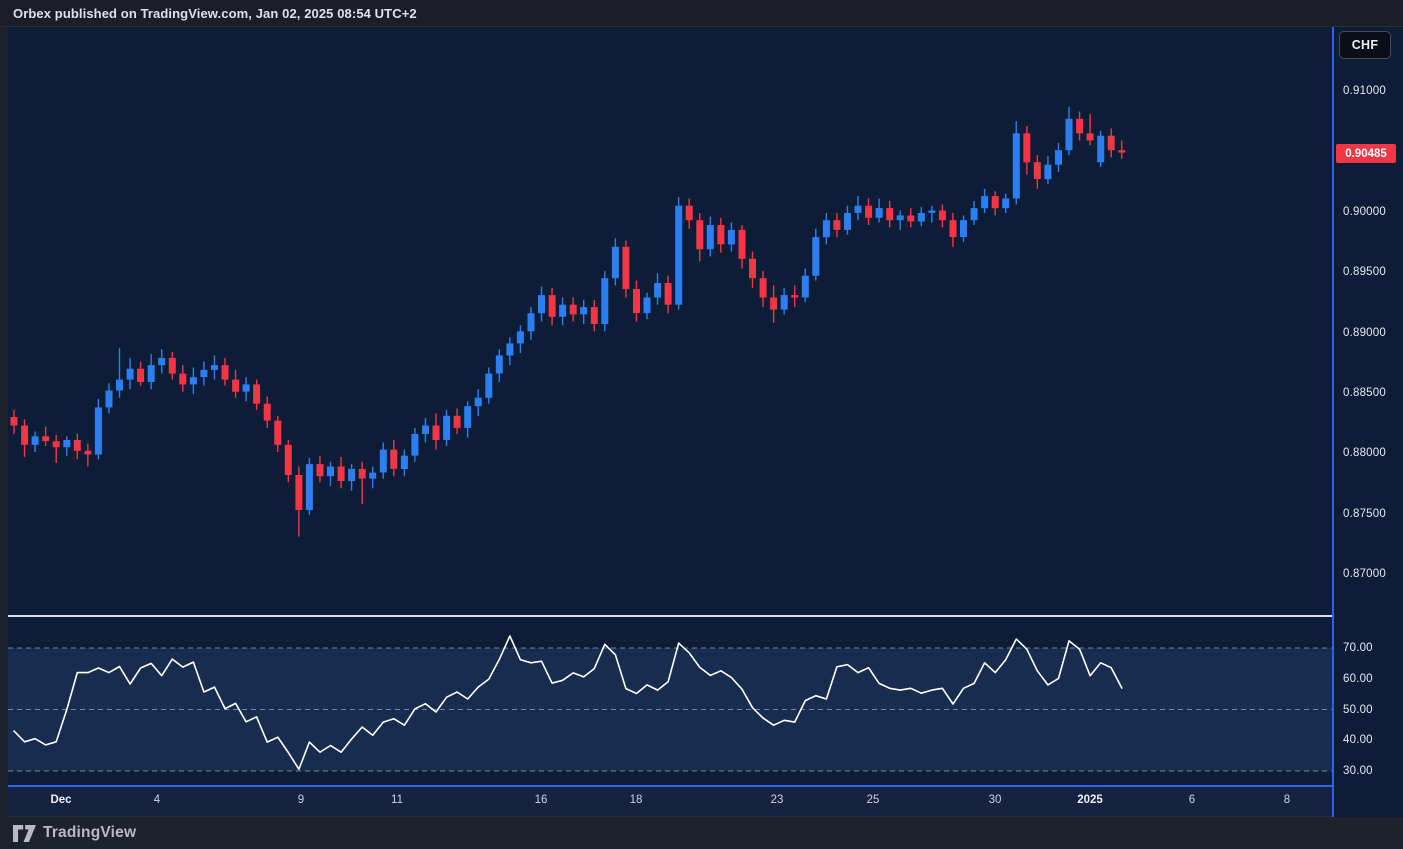 Image resolution: width=1403 pixels, height=849 pixels. What do you see at coordinates (701, 833) in the screenshot?
I see `footer-bar: TradingView` at bounding box center [701, 833].